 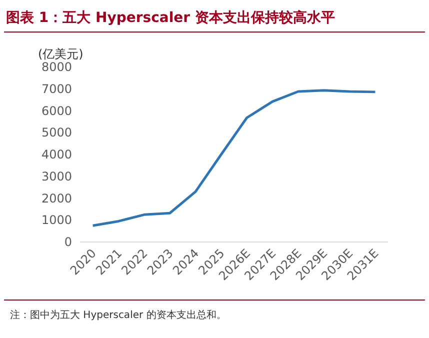 I want to click on y-tick-label: 5000, so click(x=56, y=133).